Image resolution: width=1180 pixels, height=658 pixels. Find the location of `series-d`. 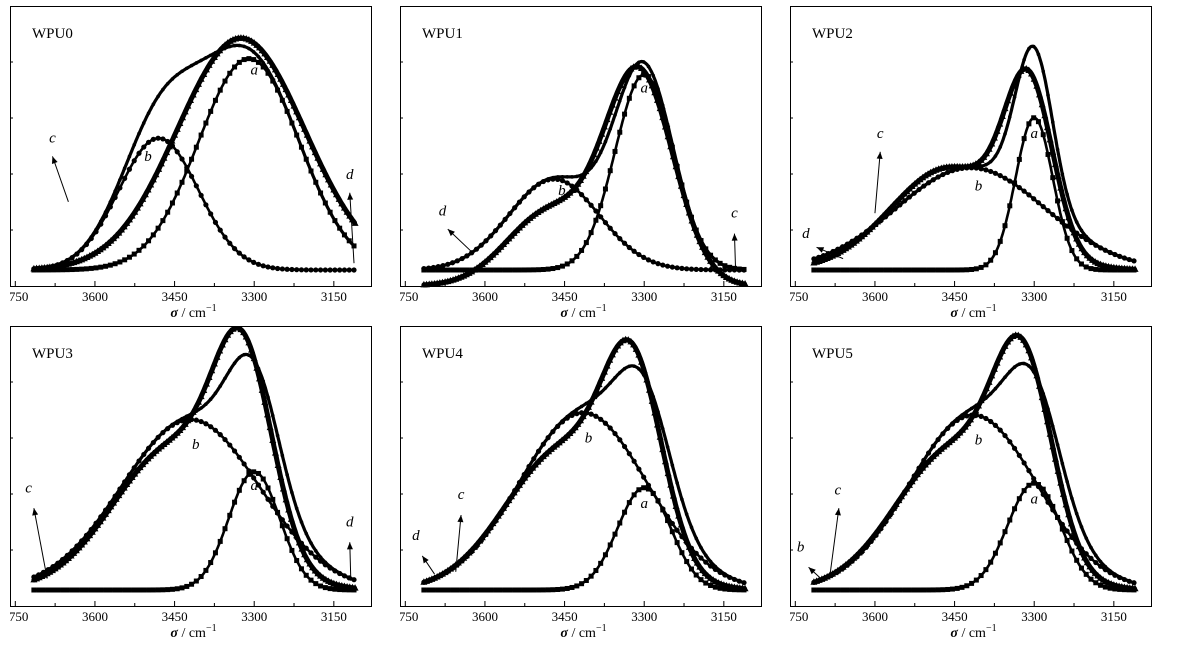

series-d is located at coordinates (194, 153).